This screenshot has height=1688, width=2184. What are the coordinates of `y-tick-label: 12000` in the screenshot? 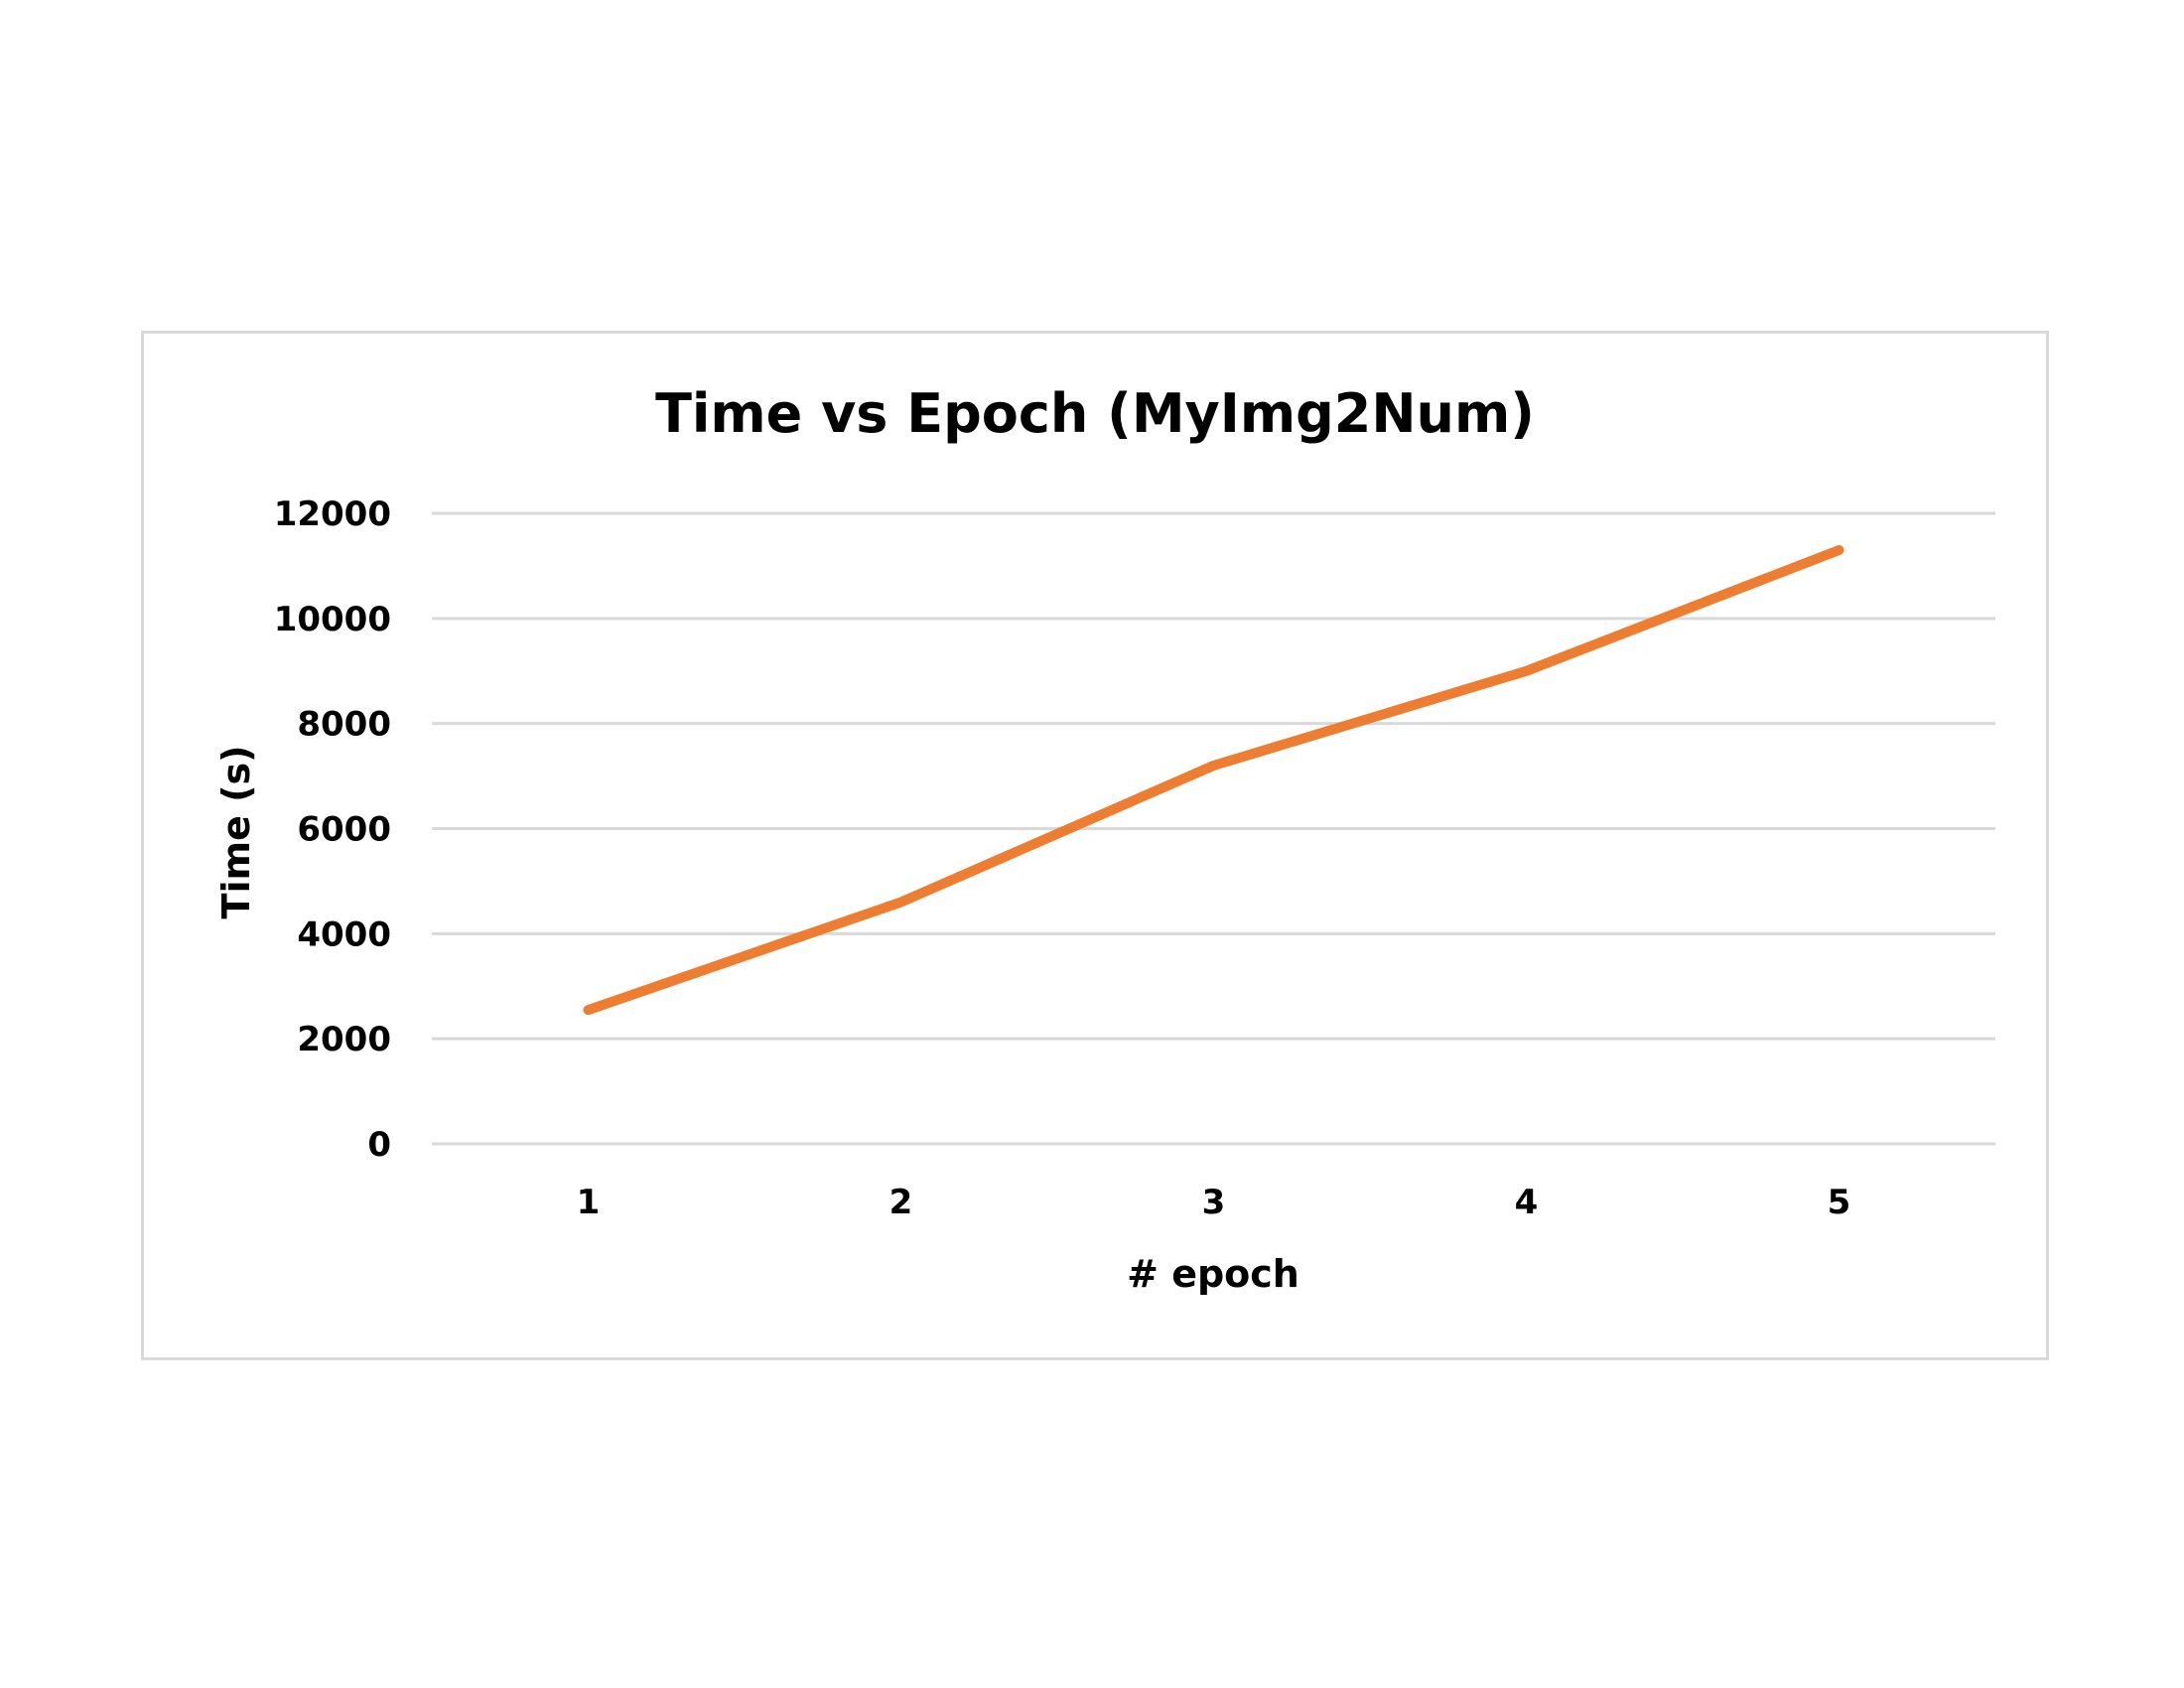 It's located at (332, 514).